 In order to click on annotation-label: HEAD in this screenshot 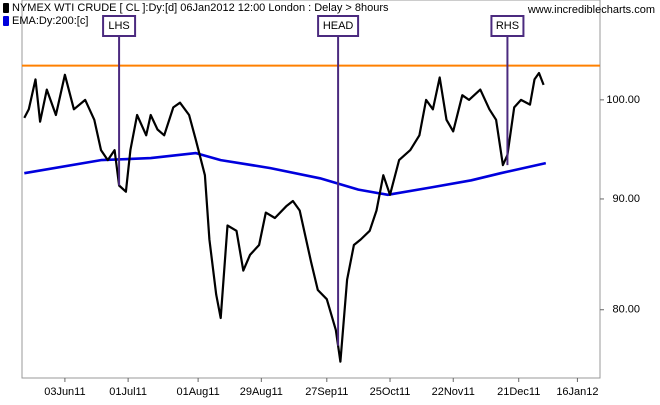, I will do `click(338, 26)`.